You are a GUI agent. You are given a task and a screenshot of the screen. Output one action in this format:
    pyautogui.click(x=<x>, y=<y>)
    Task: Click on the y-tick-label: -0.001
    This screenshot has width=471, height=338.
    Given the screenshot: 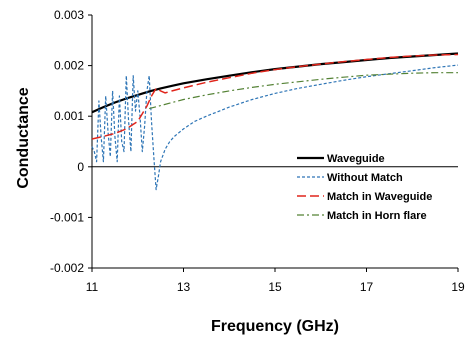 What is the action you would take?
    pyautogui.click(x=67, y=217)
    